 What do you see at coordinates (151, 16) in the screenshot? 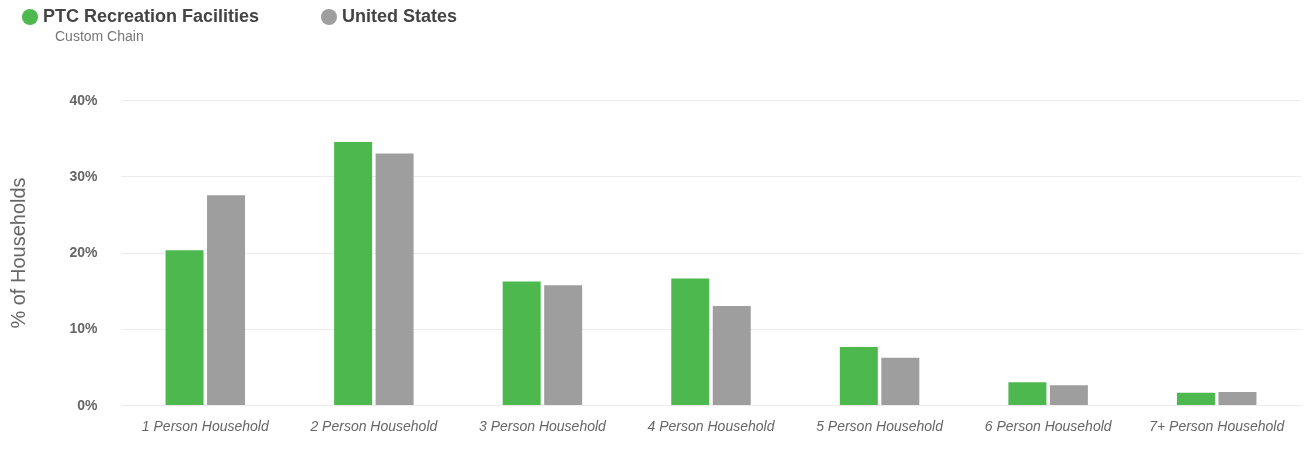
I see `legend-label: PTC Recreation Facilities` at bounding box center [151, 16].